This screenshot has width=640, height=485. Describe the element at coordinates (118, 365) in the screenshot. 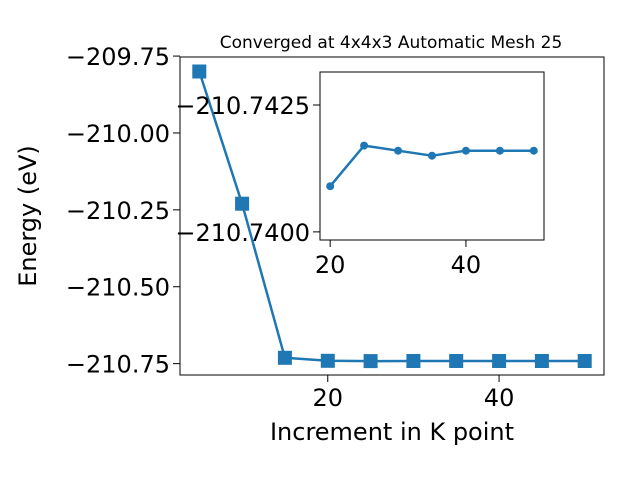

I see `main-y-tick-label-4: −210.75` at that location.